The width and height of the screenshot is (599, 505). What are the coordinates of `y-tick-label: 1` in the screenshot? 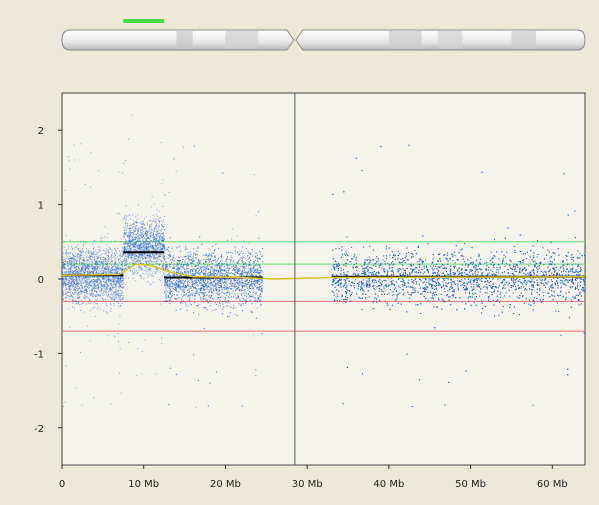 It's located at (41, 206).